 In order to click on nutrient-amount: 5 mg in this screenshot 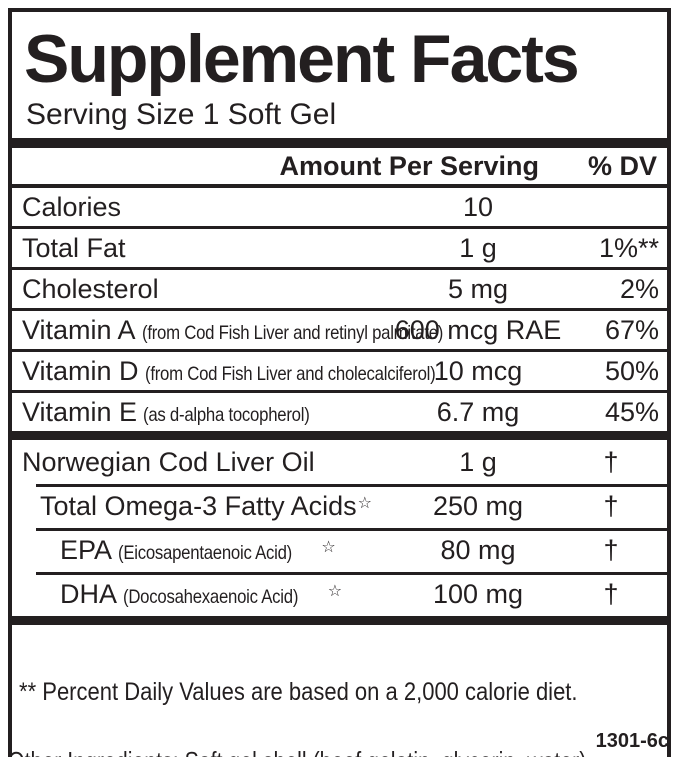, I will do `click(478, 288)`.